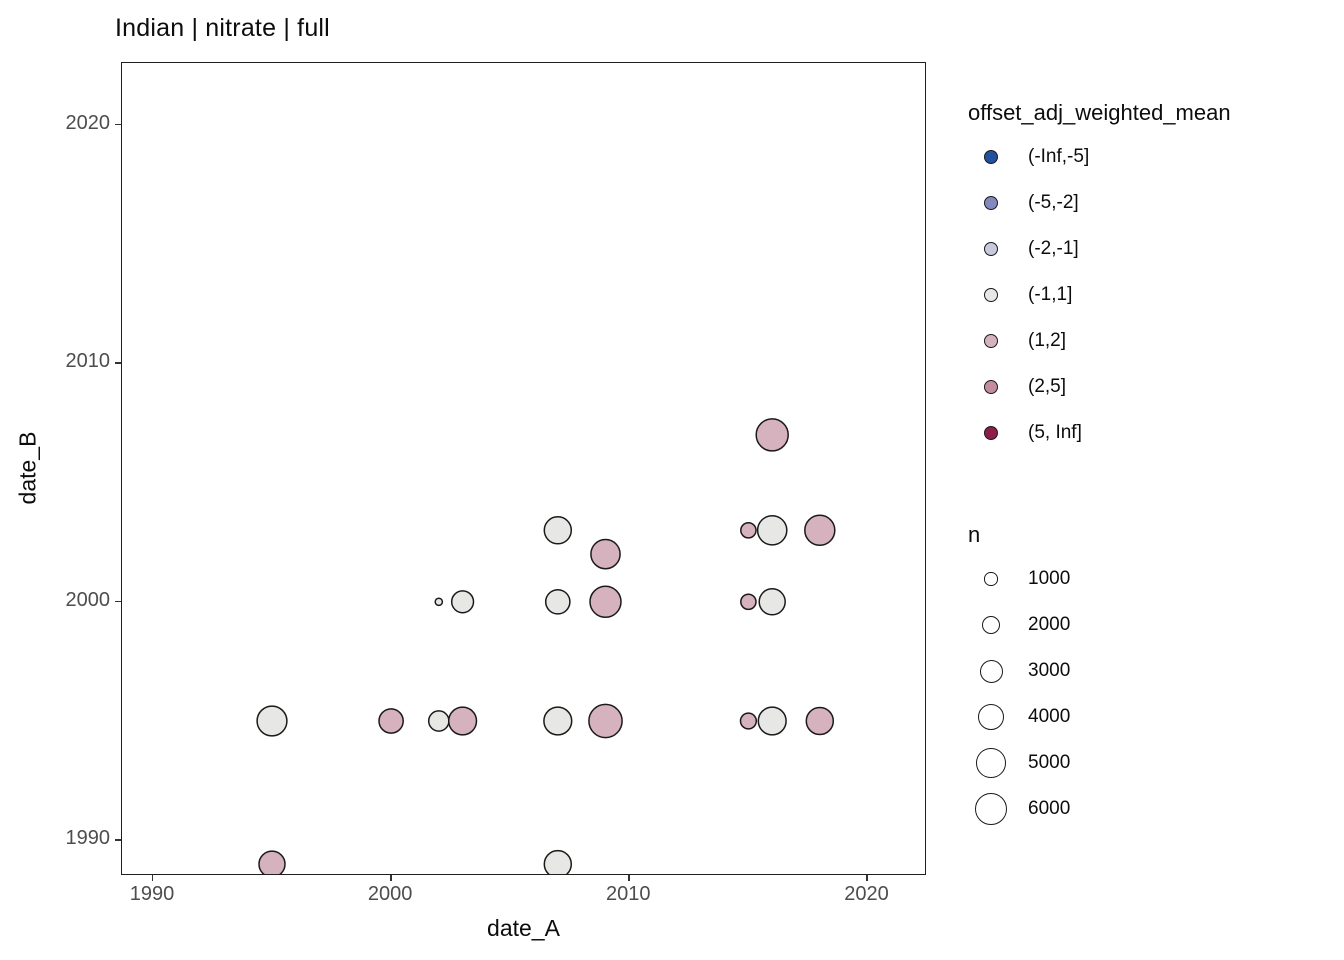  Describe the element at coordinates (1018, 763) in the screenshot. I see `size-legend-item: 5000` at that location.